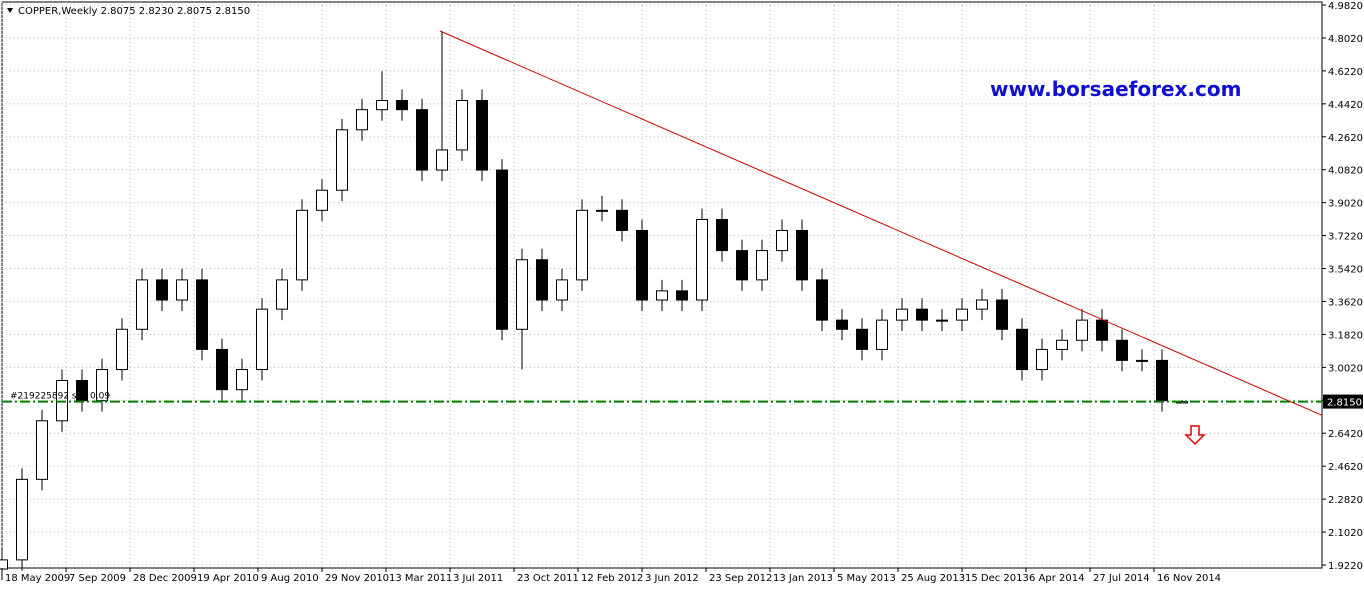 This screenshot has height=589, width=1364. I want to click on y-tick-label: 2.6420, so click(1345, 434).